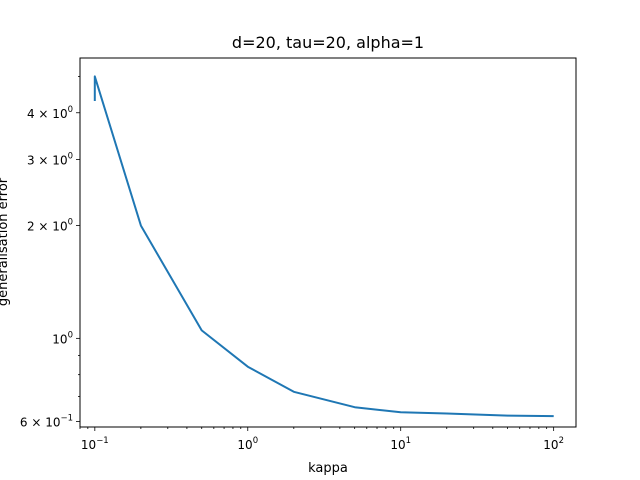 The width and height of the screenshot is (640, 480). Describe the element at coordinates (553, 444) in the screenshot. I see `x-tick-label: 10²` at that location.